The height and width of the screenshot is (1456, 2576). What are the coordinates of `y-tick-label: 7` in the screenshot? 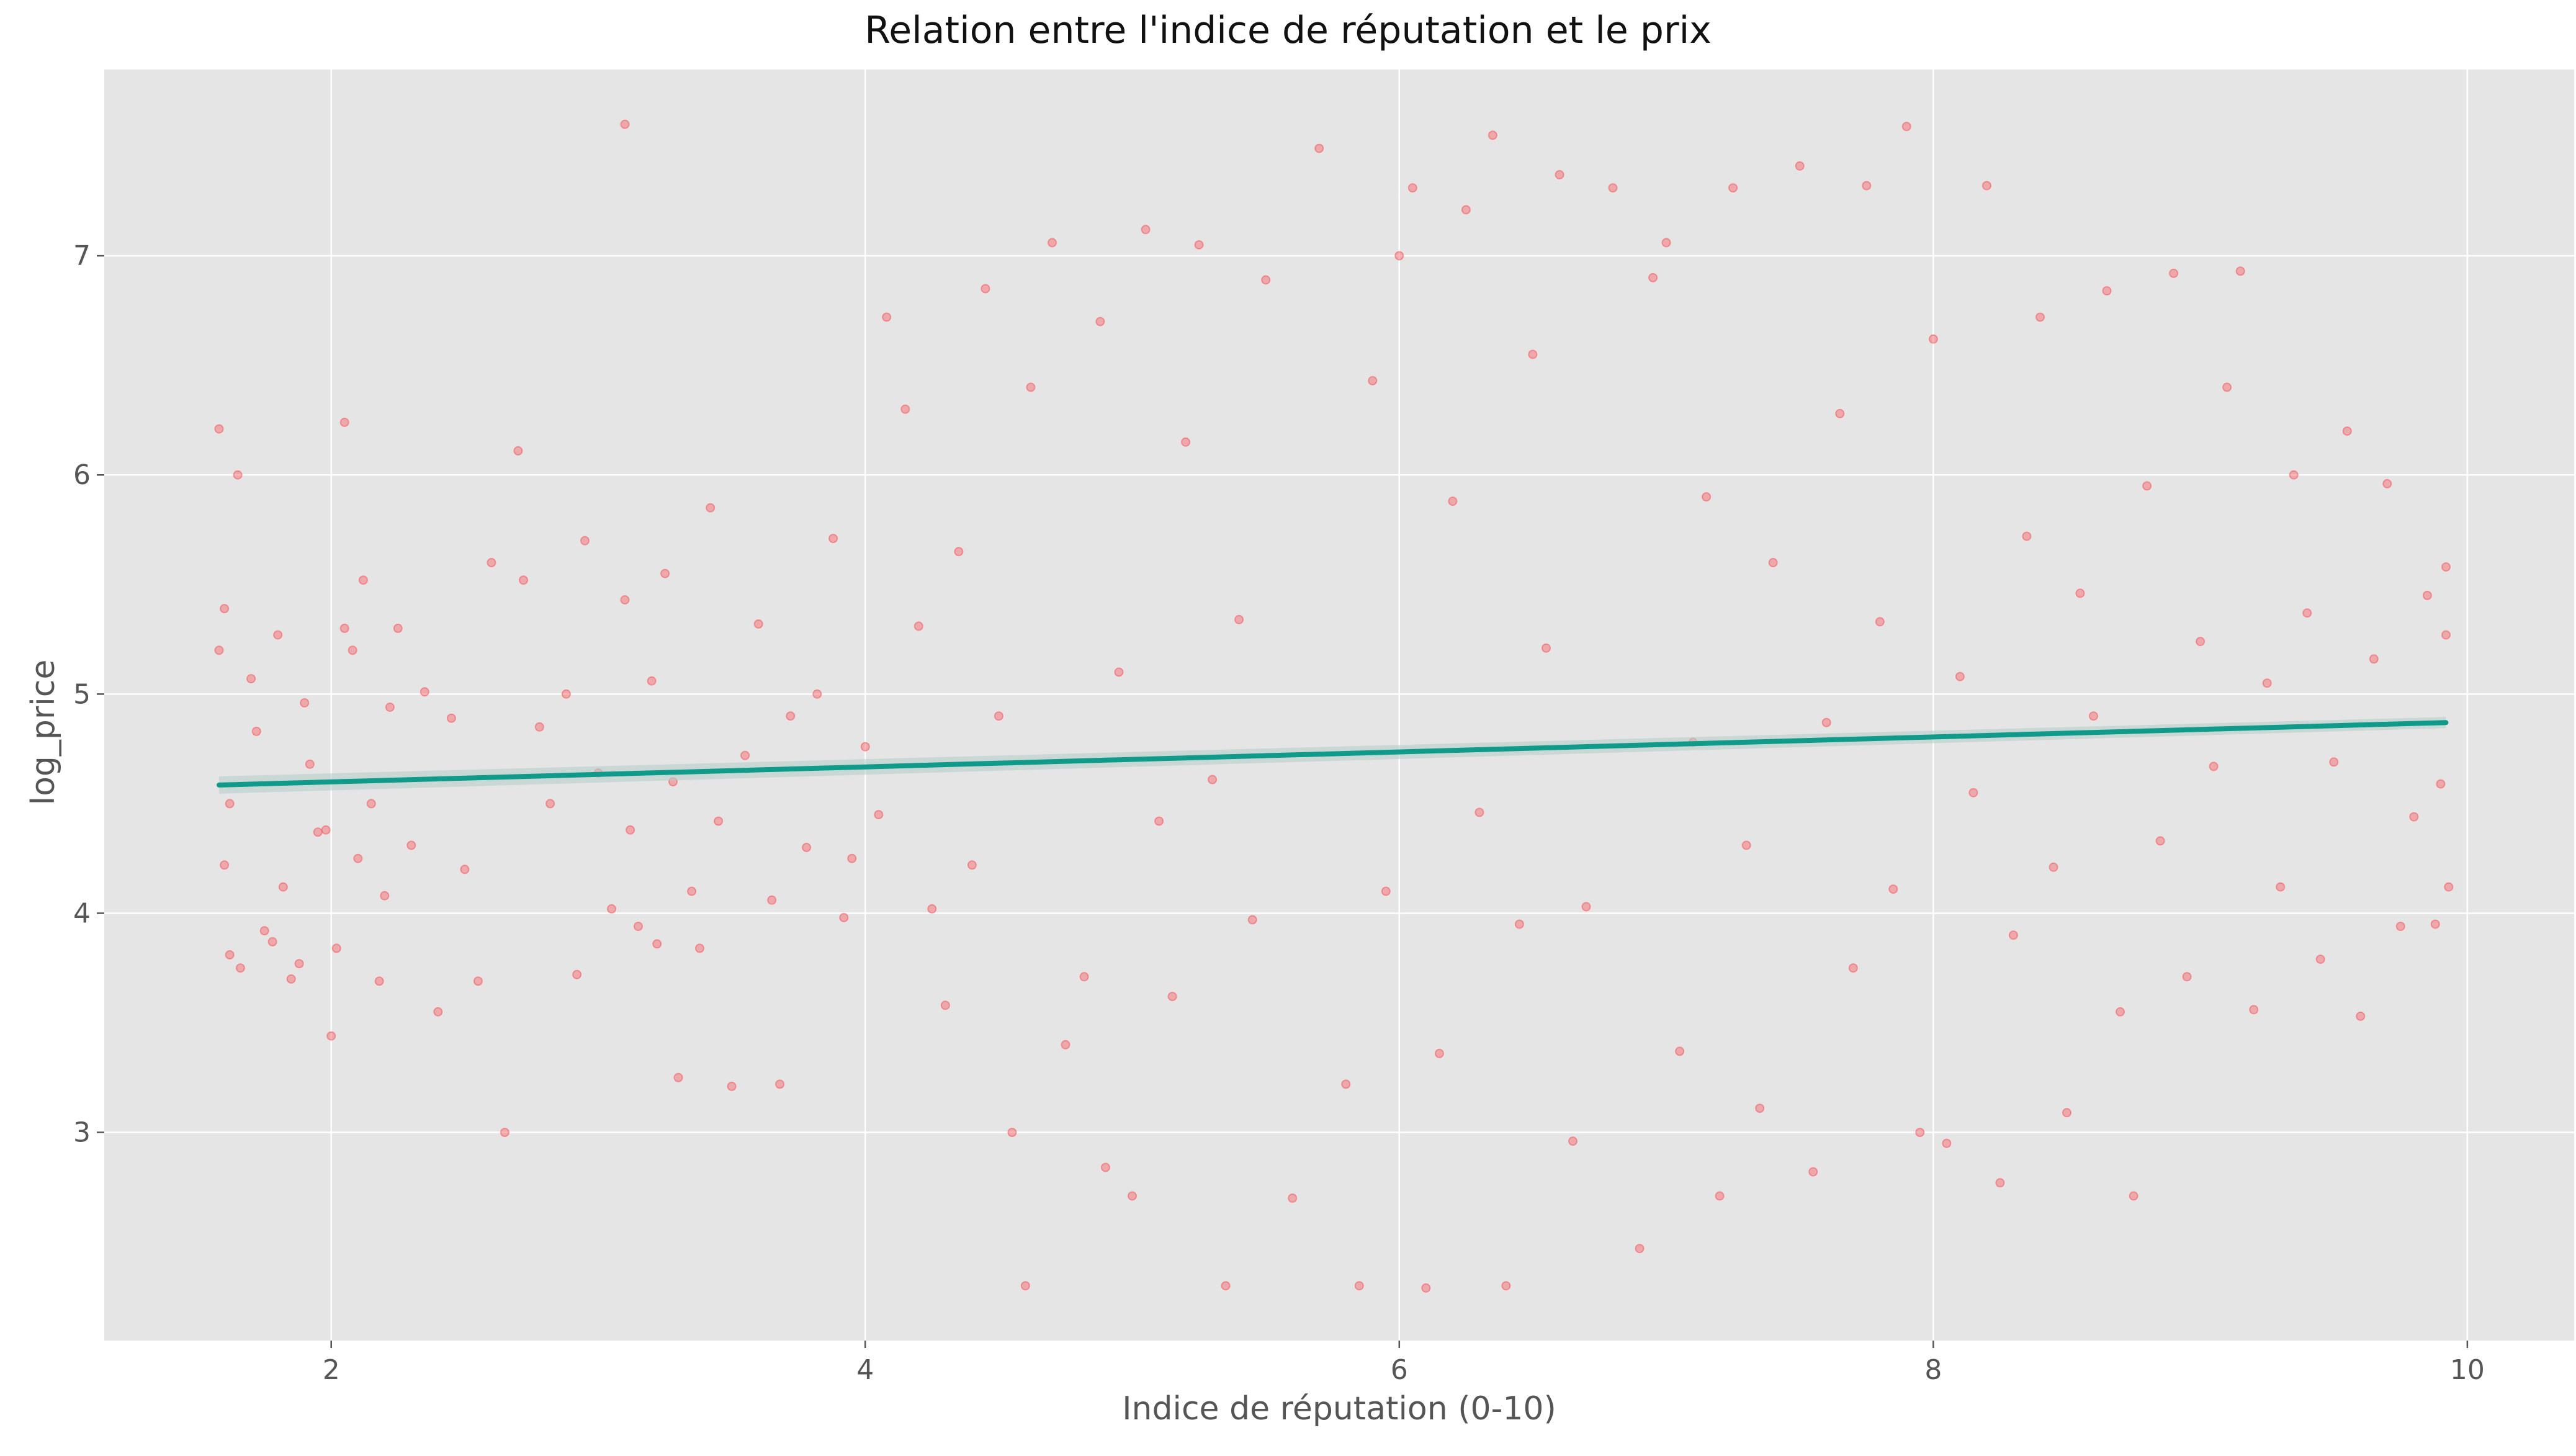 It's located at (82, 256).